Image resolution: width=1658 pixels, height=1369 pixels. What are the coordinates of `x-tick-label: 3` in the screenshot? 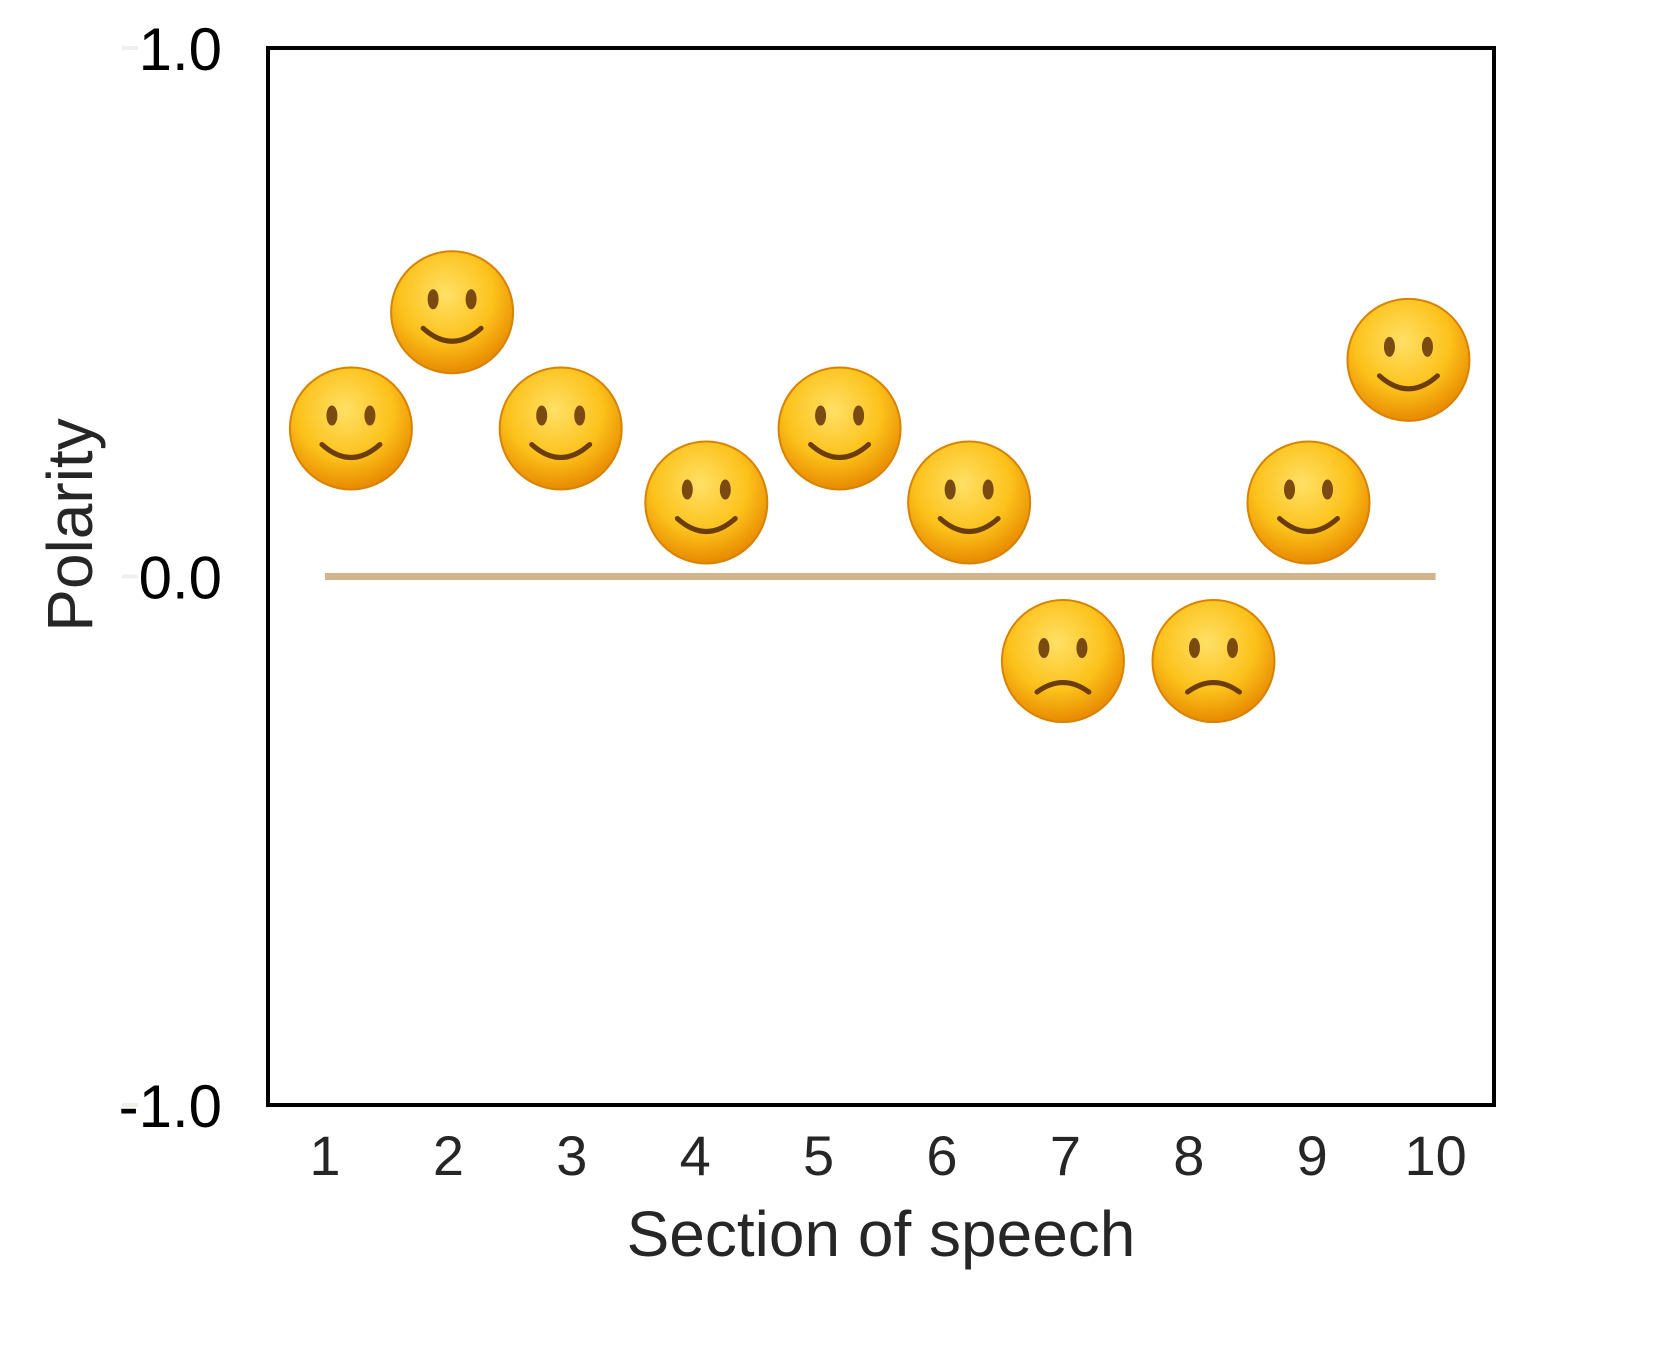 It's located at (571, 1155).